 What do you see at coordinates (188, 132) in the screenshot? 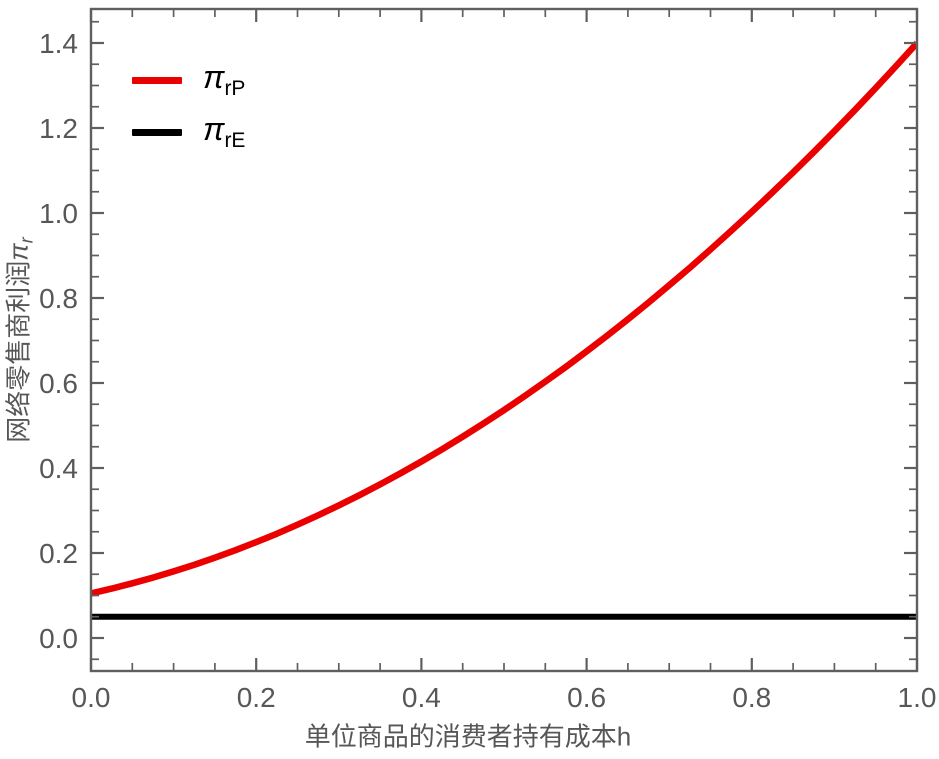
I see `legend-item-pire: πrE` at bounding box center [188, 132].